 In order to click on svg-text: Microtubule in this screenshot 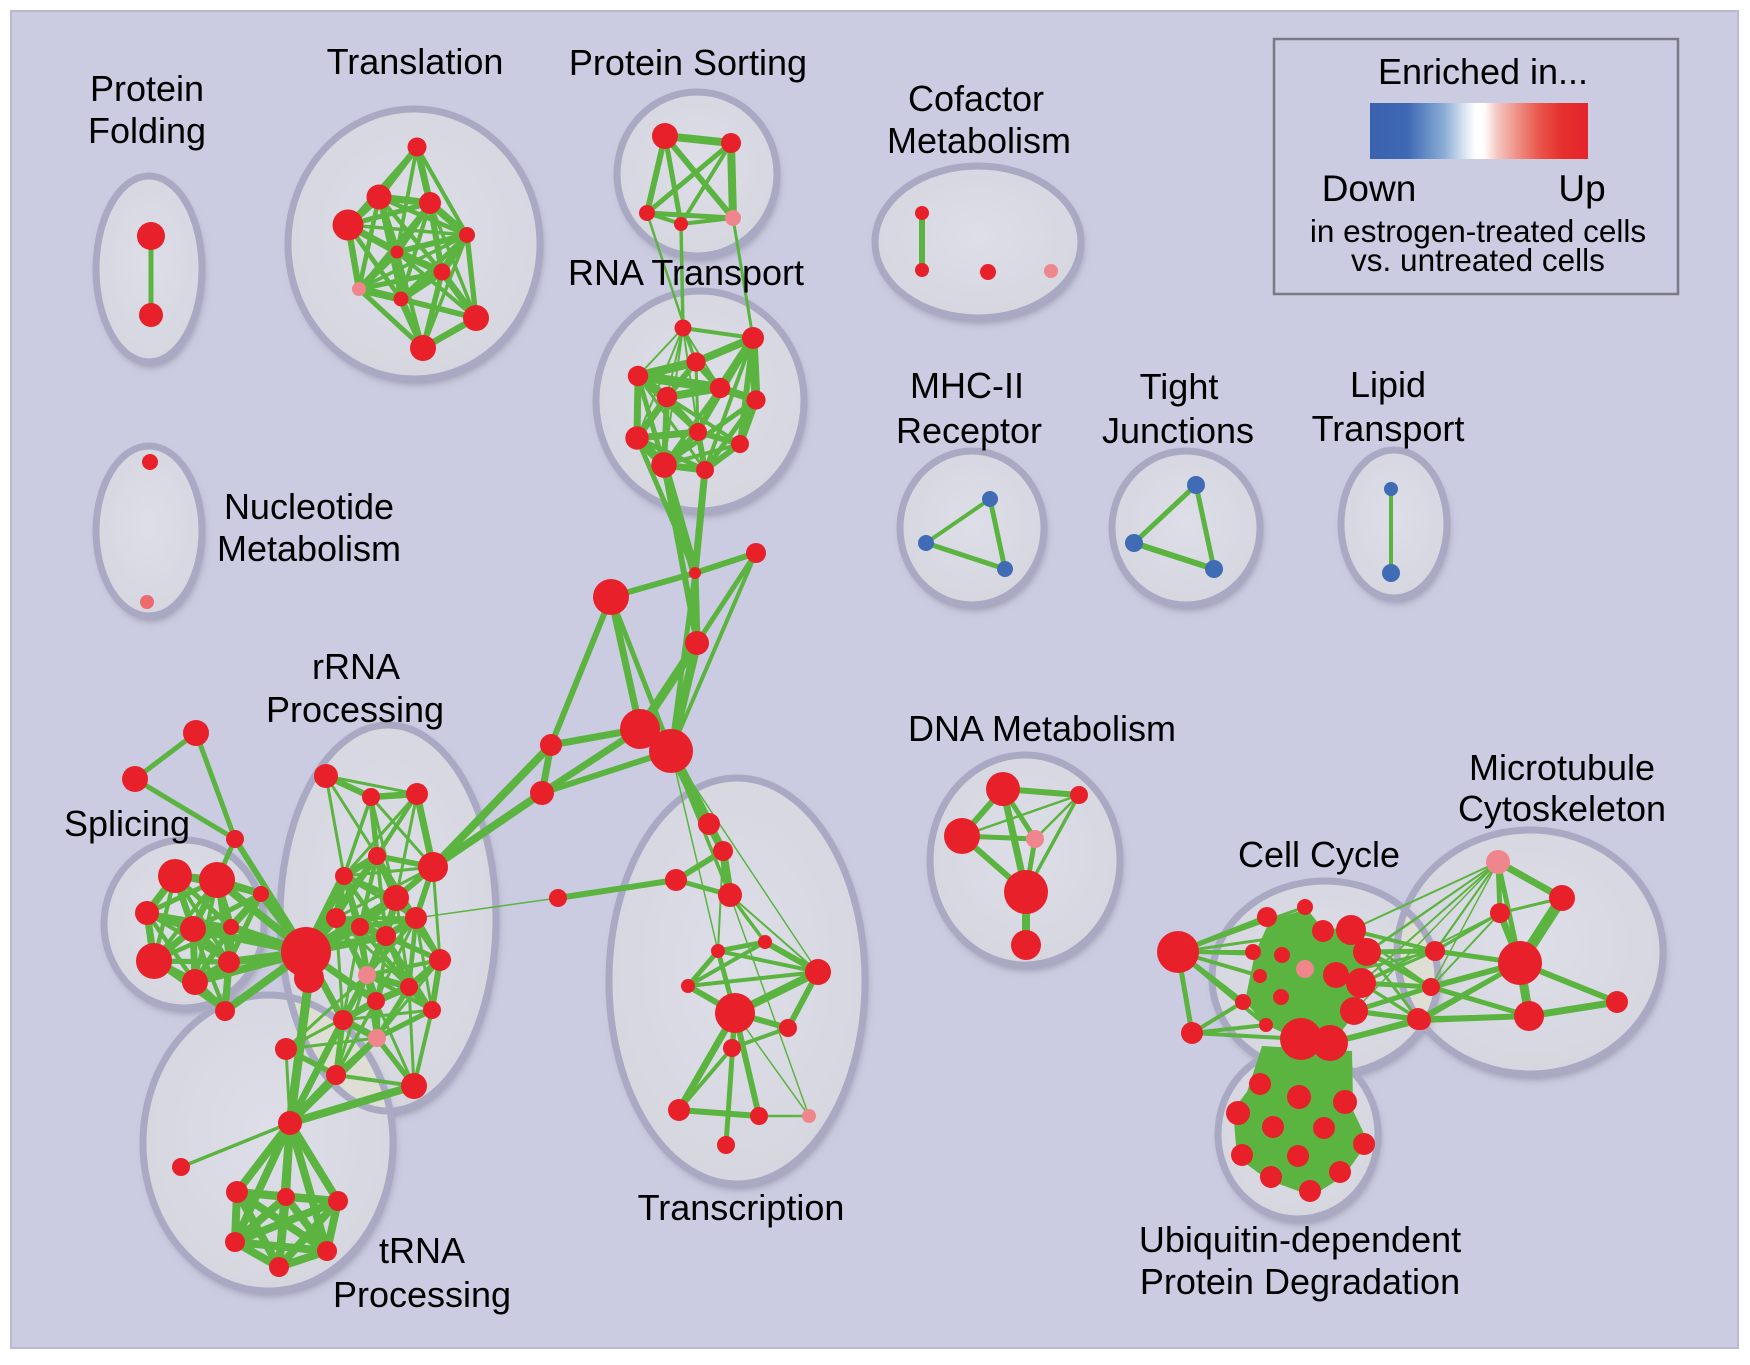, I will do `click(1562, 767)`.